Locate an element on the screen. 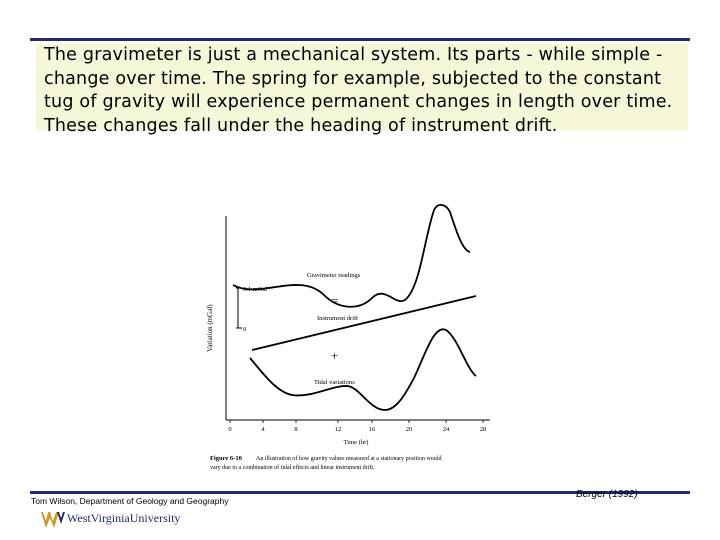 This screenshot has width=720, height=540. gravimeter-label: Gravimeter readings is located at coordinates (334, 275).